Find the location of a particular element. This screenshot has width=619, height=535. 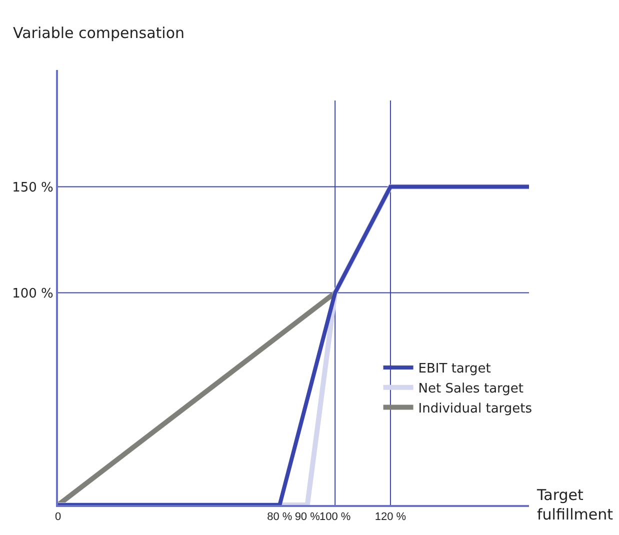

x-tick-label: 120 % is located at coordinates (390, 517).